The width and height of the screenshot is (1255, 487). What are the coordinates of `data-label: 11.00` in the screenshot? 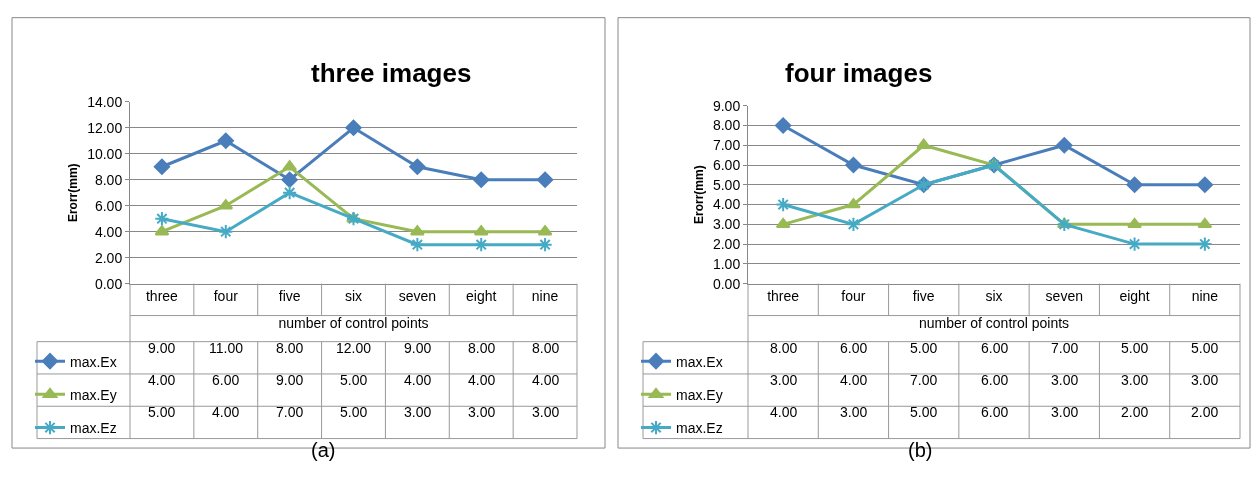 It's located at (226, 348).